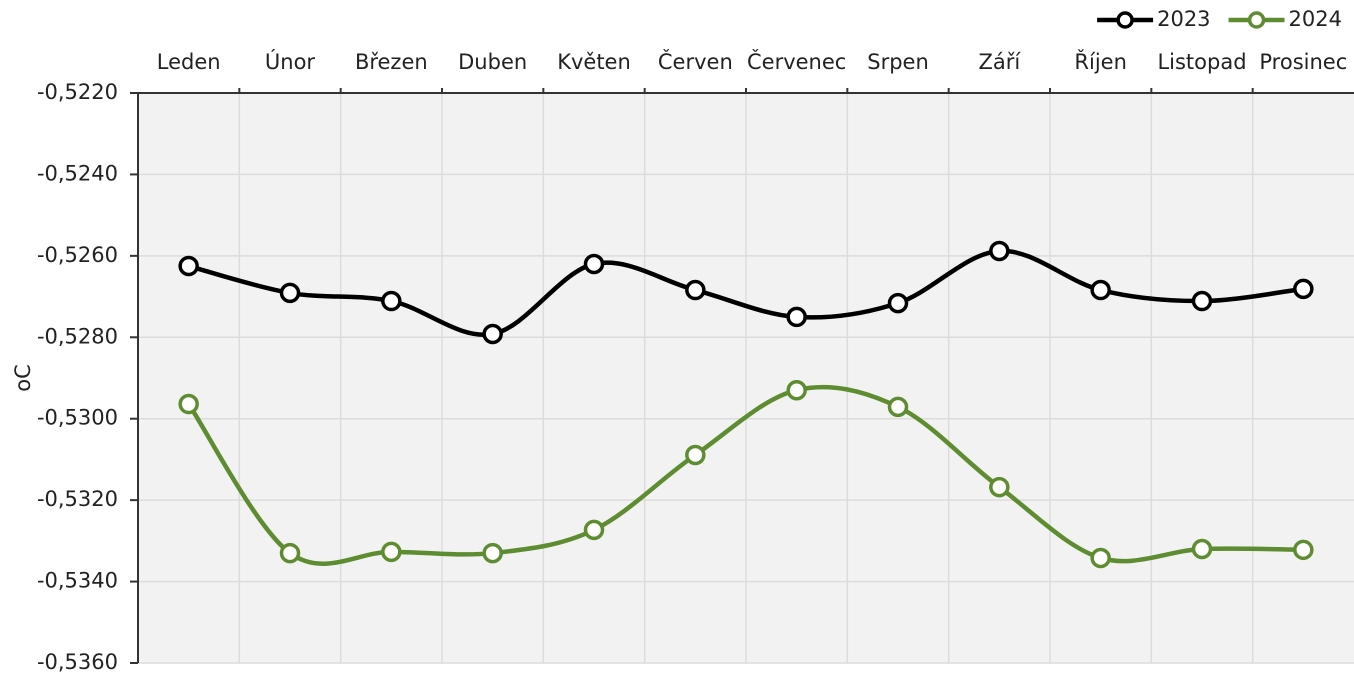 This screenshot has height=674, width=1354. What do you see at coordinates (77, 662) in the screenshot?
I see `y-tick-label: -0,5360` at bounding box center [77, 662].